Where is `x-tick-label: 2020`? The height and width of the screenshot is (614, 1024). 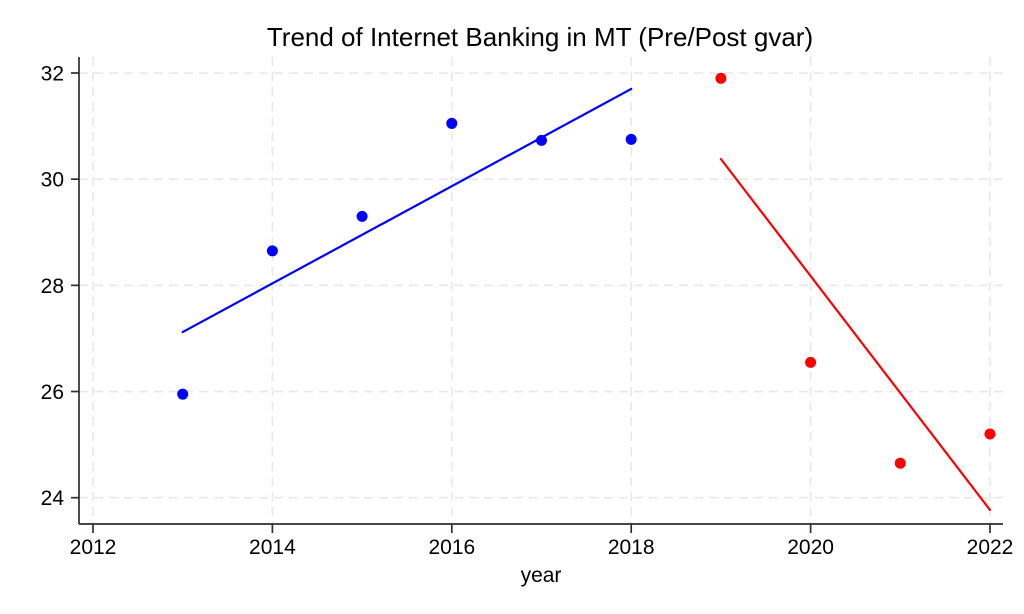
x-tick-label: 2020 is located at coordinates (810, 547).